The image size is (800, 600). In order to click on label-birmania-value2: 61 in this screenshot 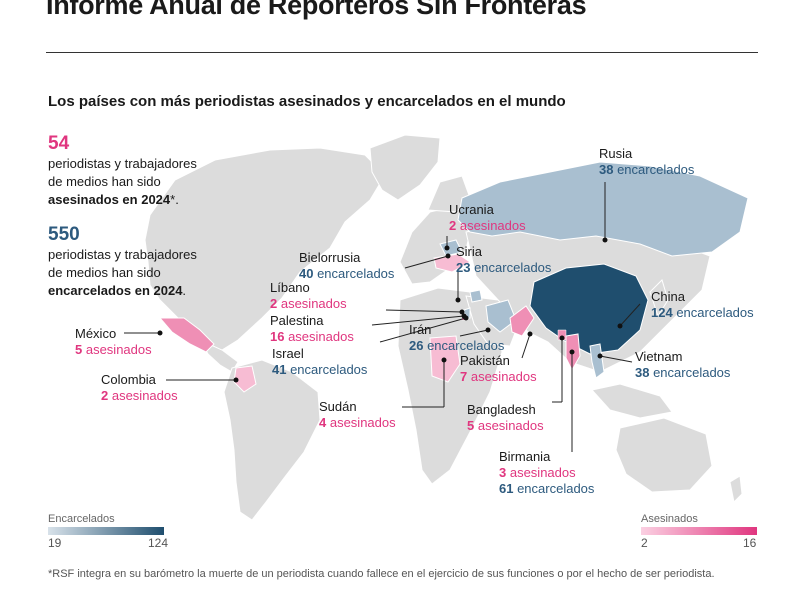, I will do `click(506, 488)`.